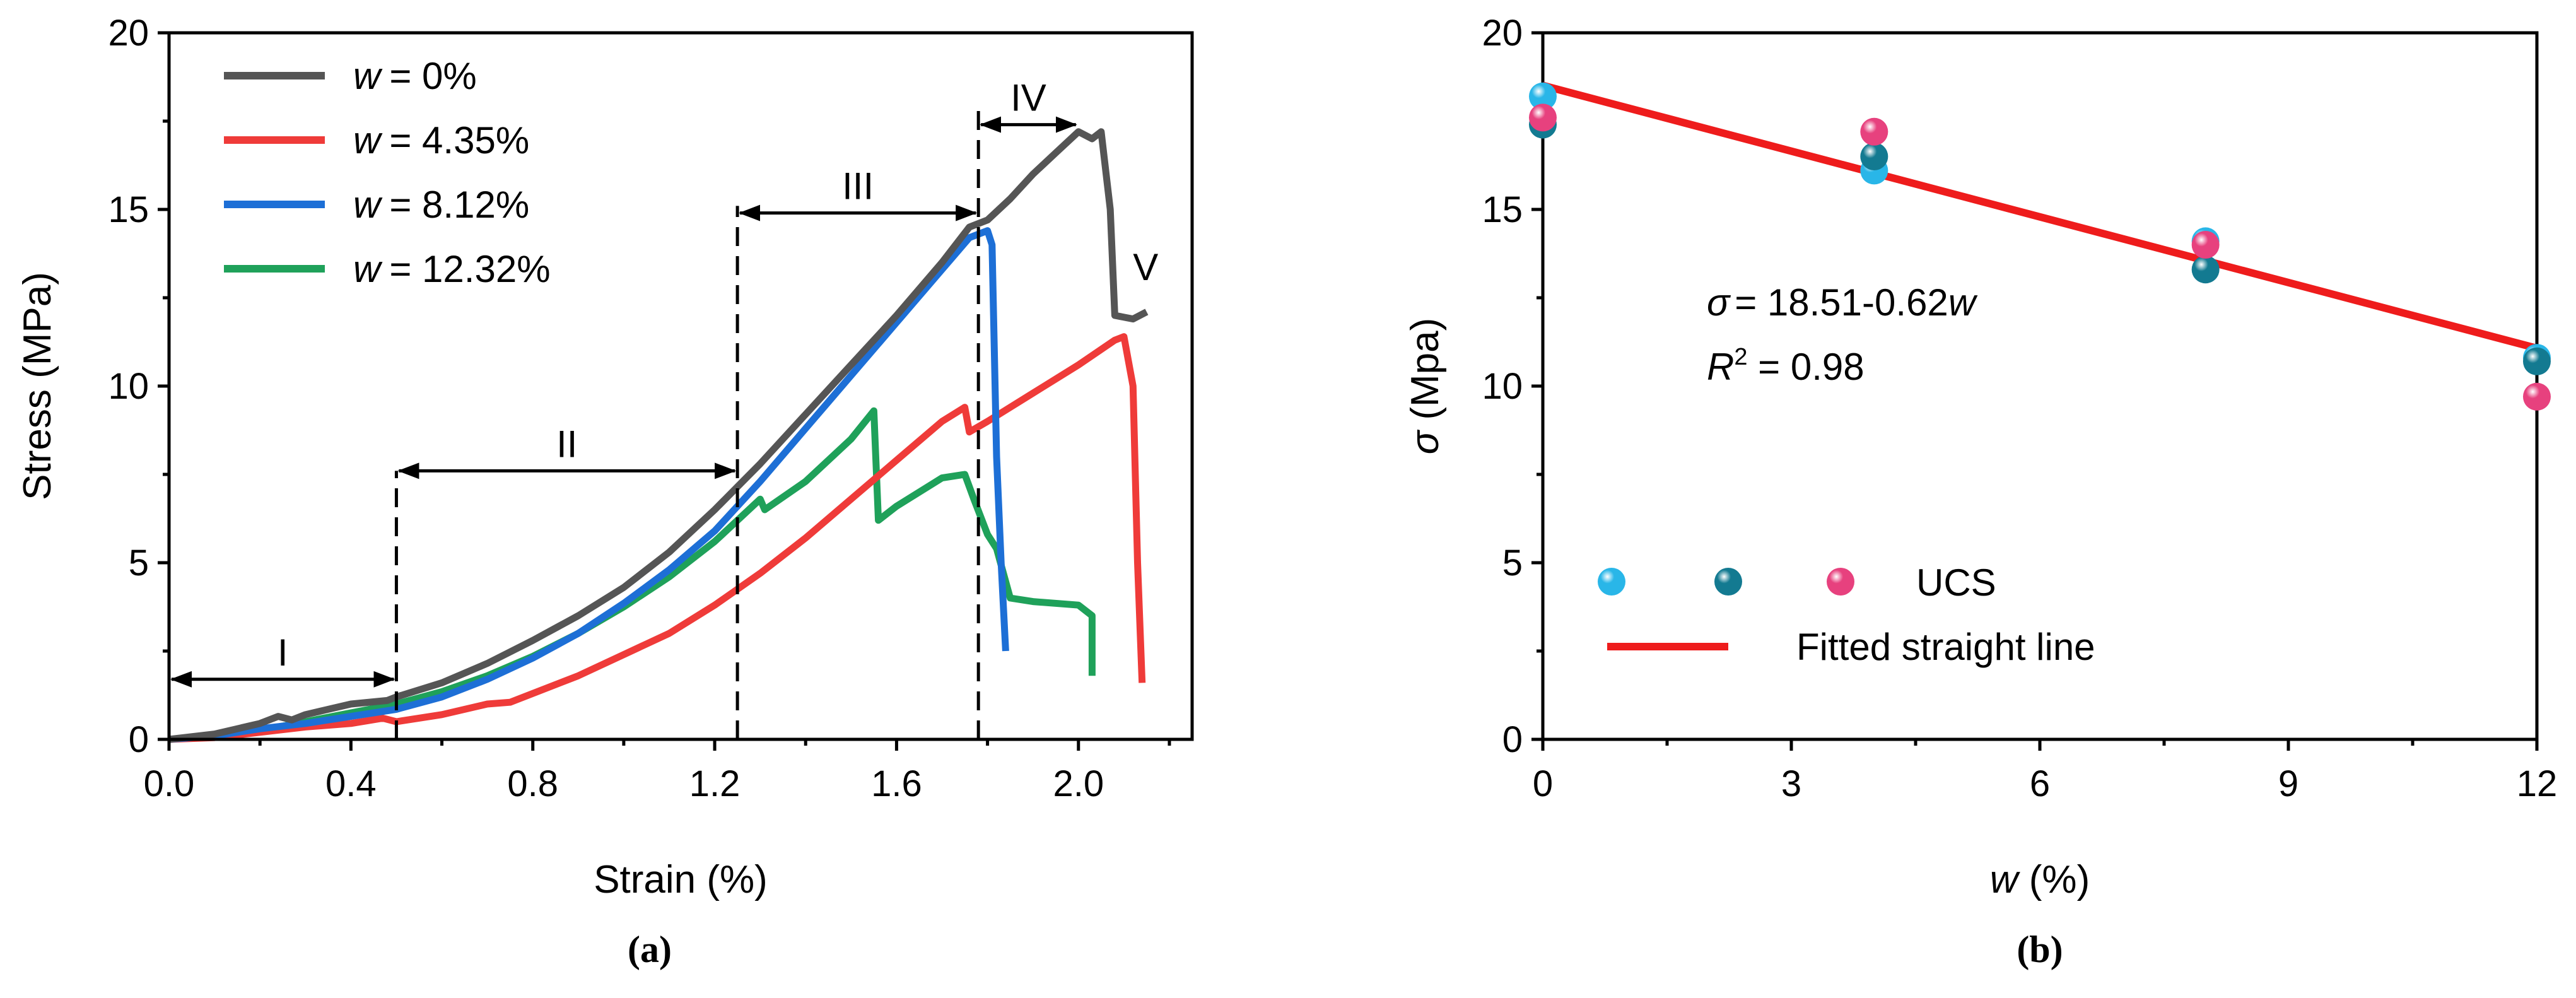 Image resolution: width=2576 pixels, height=998 pixels. Describe the element at coordinates (139, 563) in the screenshot. I see `chart-a-ytick-label: 5` at that location.